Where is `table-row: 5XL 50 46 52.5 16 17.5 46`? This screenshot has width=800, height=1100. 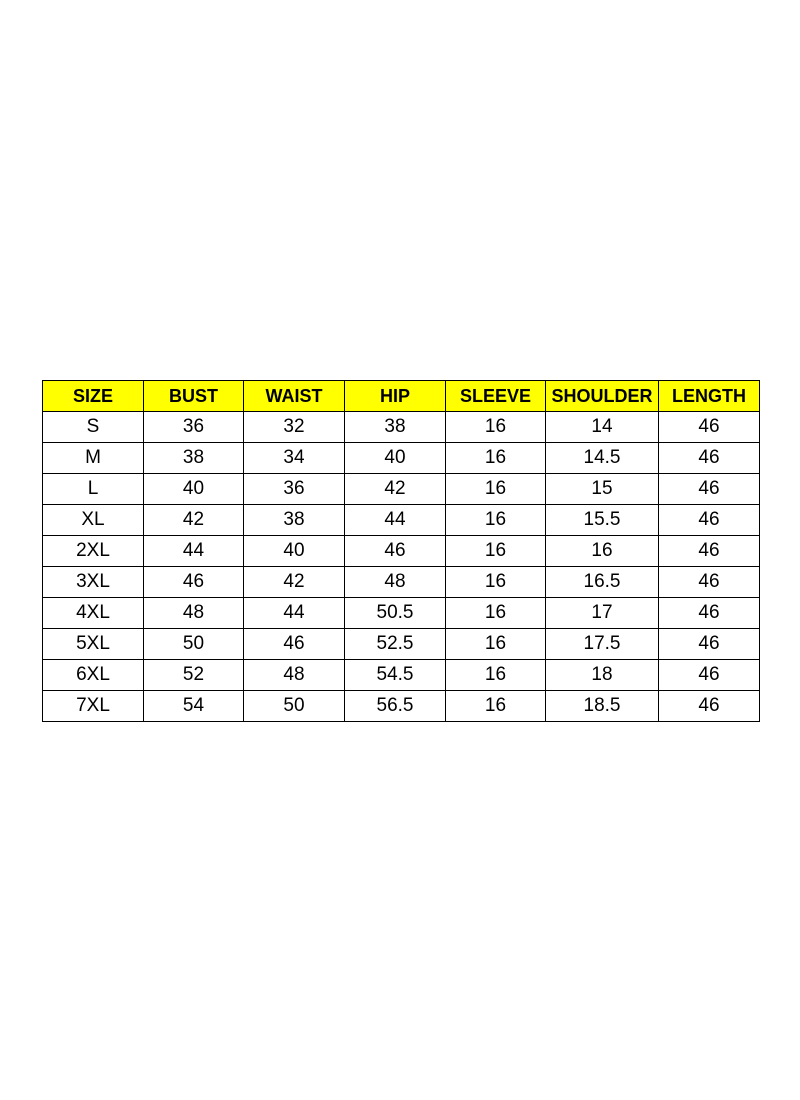
table-row: 5XL 50 46 52.5 16 17.5 46 is located at coordinates (401, 644).